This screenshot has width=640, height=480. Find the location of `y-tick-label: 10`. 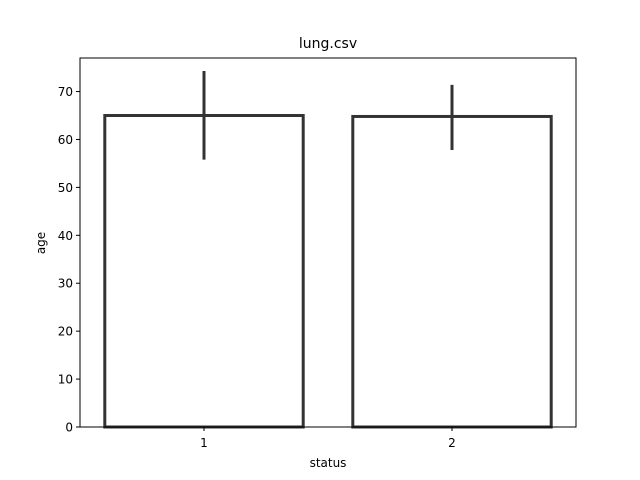

y-tick-label: 10 is located at coordinates (65, 380).